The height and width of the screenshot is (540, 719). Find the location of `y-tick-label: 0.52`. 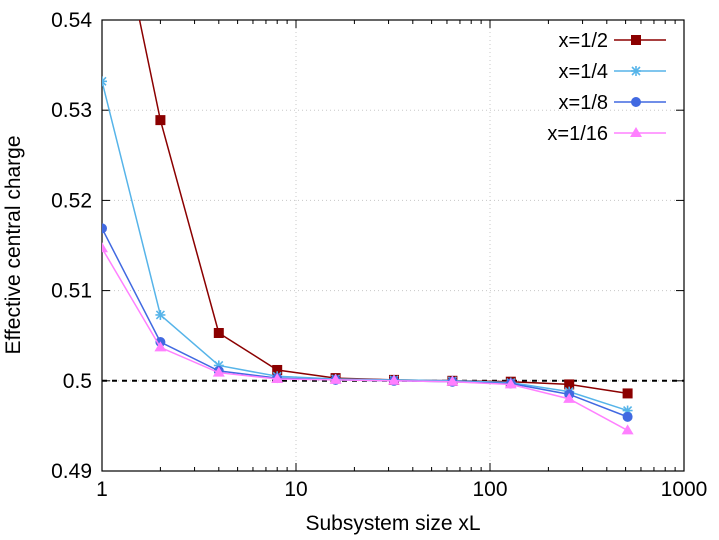

y-tick-label: 0.52 is located at coordinates (71, 200).